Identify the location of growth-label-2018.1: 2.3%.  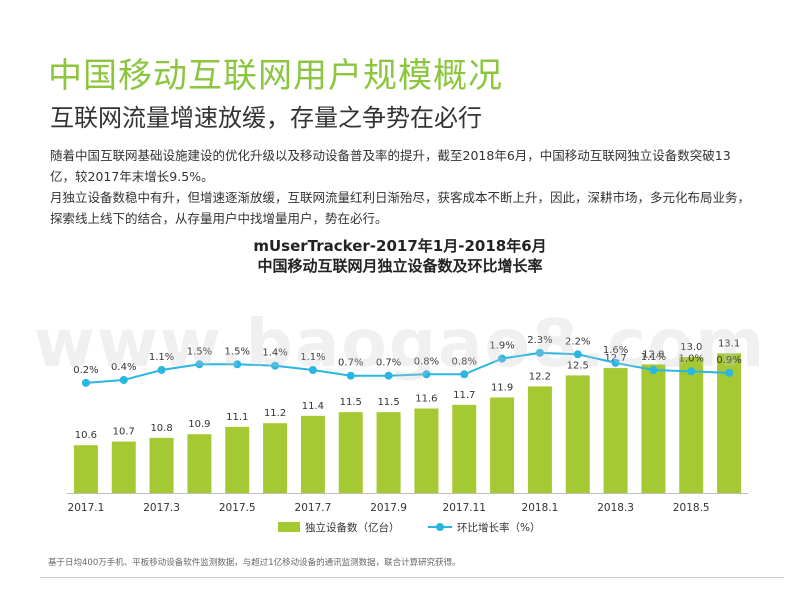
(539, 340).